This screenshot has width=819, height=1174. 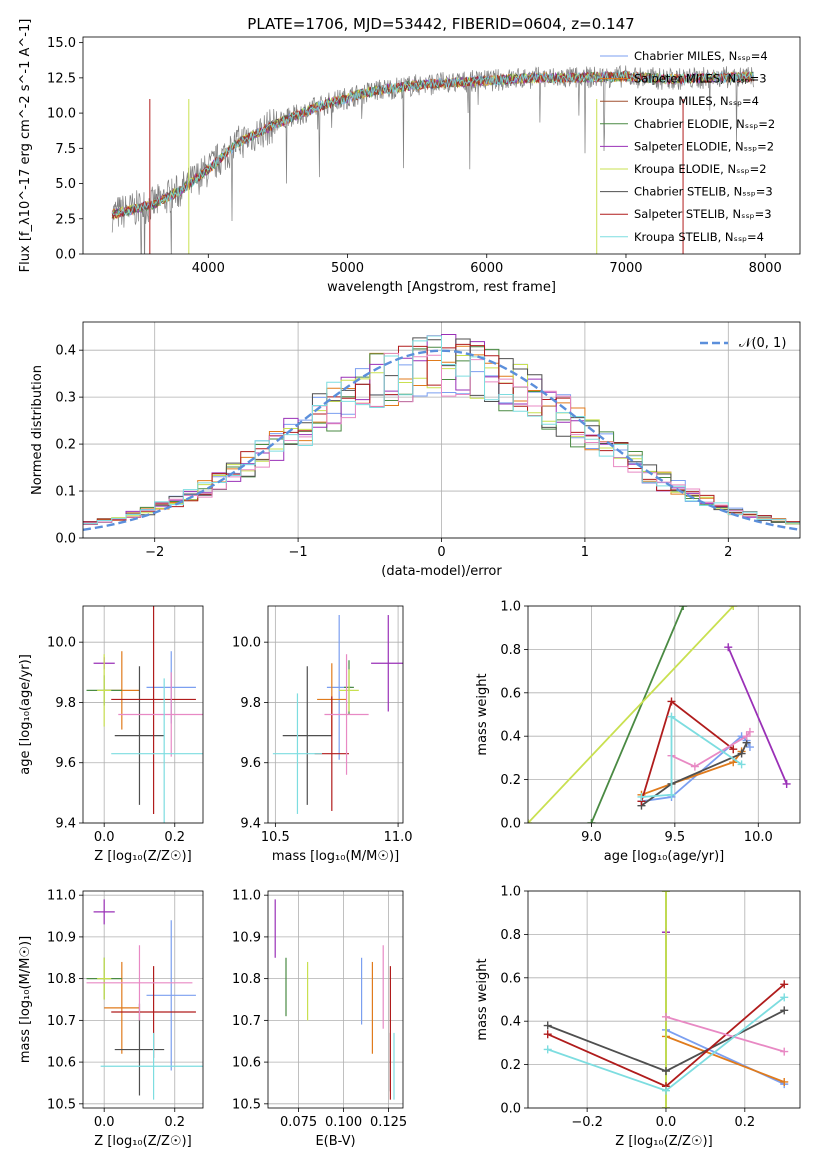 I want to click on legend-entry: Kroupa STELIB, Nₛₛₚ=4, so click(x=699, y=237).